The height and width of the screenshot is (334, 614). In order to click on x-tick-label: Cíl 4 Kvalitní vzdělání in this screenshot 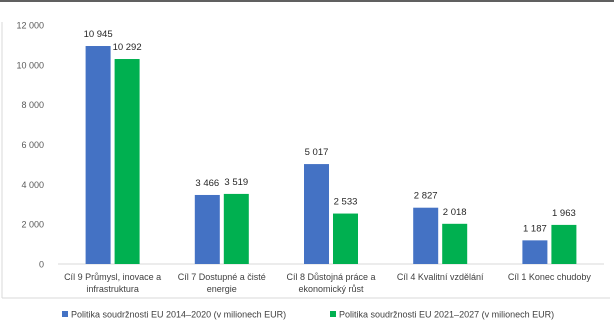, I will do `click(440, 277)`.